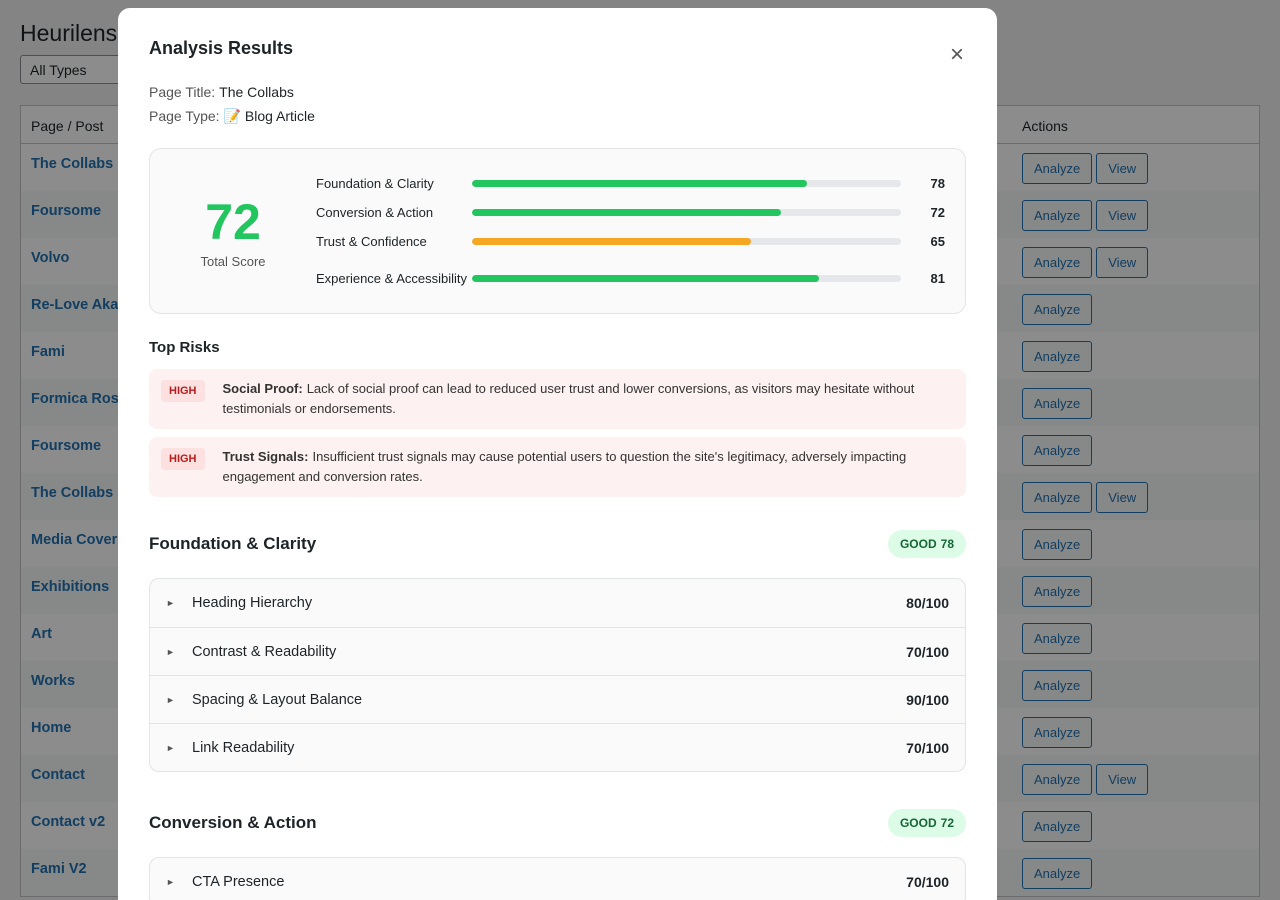  I want to click on check-item: ► CTA Presence 70/100, so click(557, 879).